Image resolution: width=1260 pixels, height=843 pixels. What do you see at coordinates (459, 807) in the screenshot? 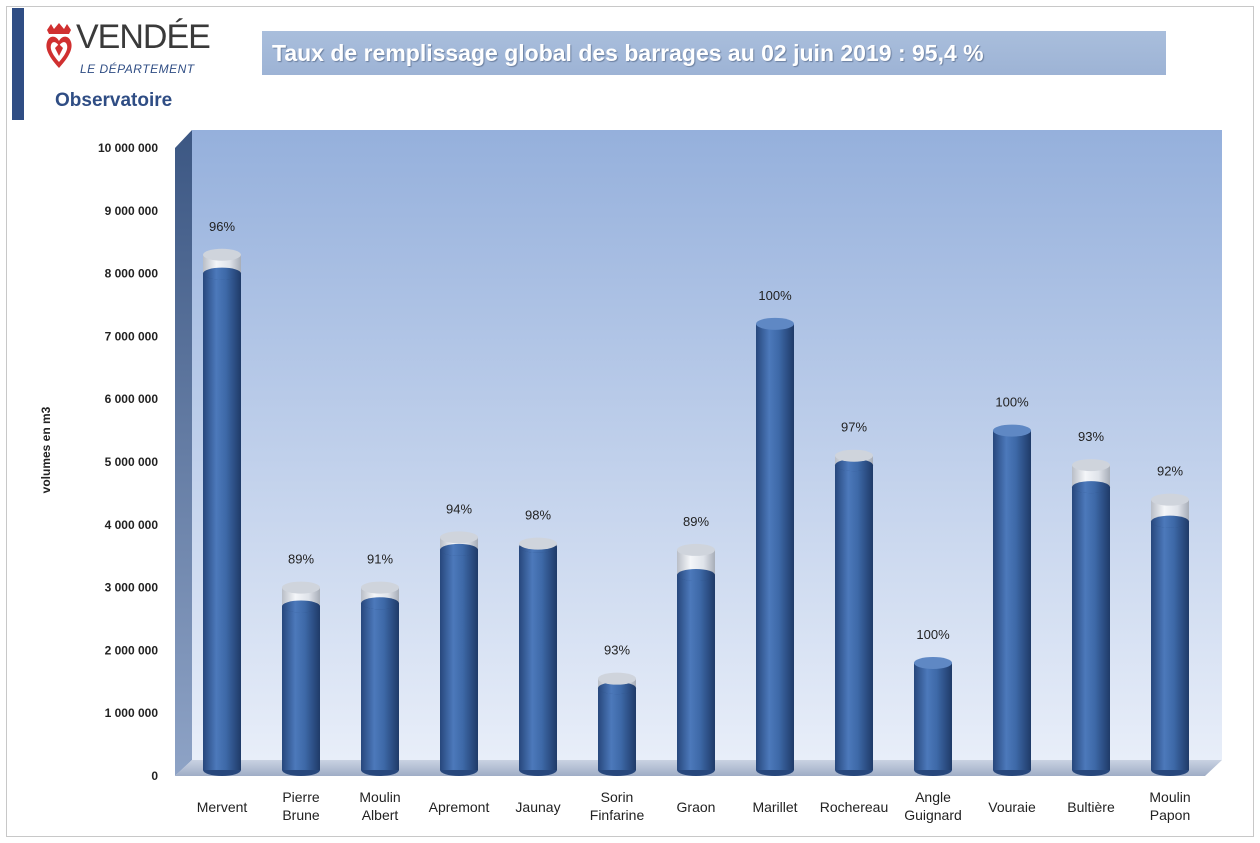
I see `x-tick-label: Apremont` at bounding box center [459, 807].